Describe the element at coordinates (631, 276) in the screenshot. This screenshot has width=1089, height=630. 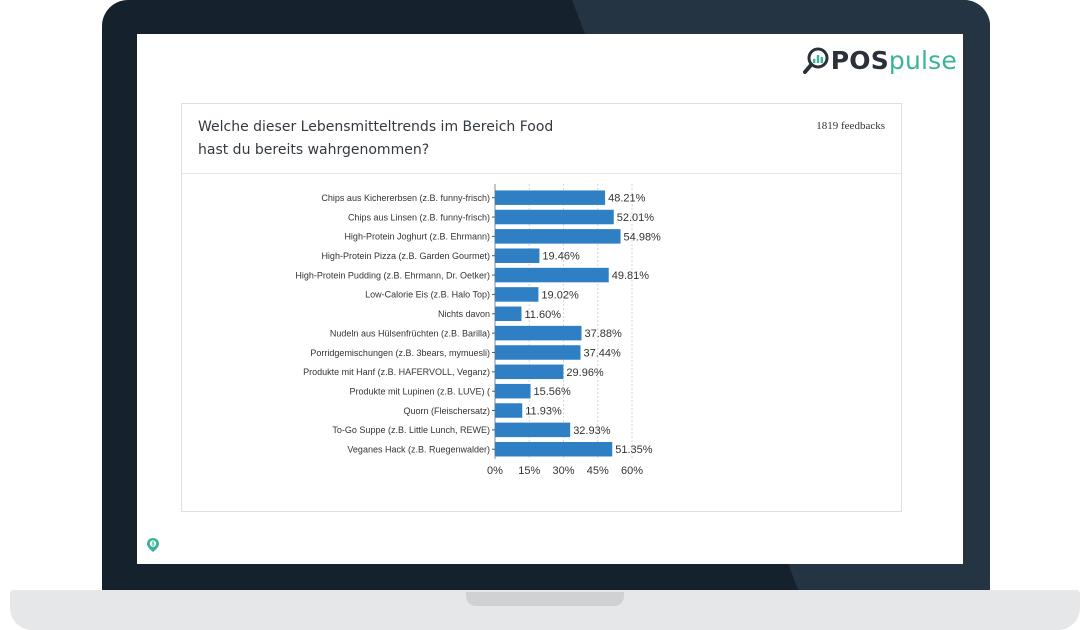
I see `value-label: 49.81%` at that location.